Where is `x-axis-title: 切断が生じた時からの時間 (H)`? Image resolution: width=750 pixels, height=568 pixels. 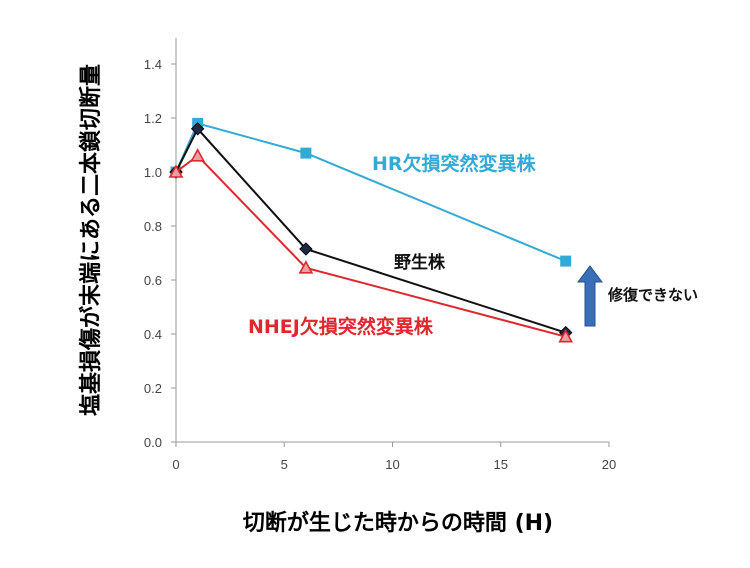
x-axis-title: 切断が生じた時からの時間 (H) is located at coordinates (398, 523).